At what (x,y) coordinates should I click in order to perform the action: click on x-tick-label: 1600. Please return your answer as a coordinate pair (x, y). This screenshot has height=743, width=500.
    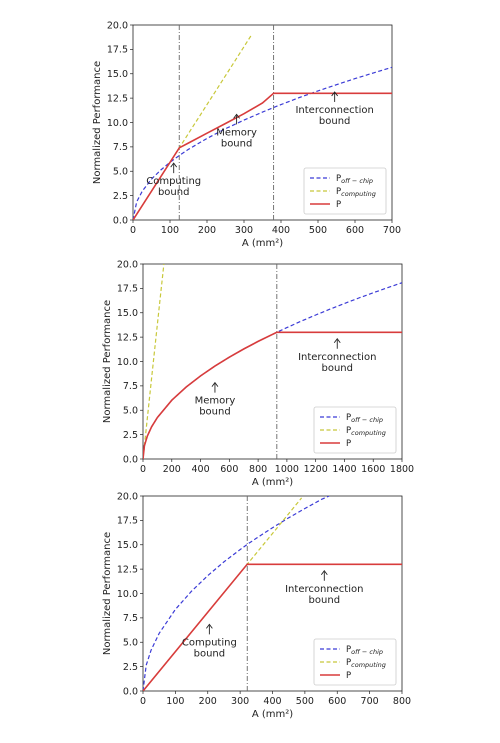
    Looking at the image, I should click on (373, 469).